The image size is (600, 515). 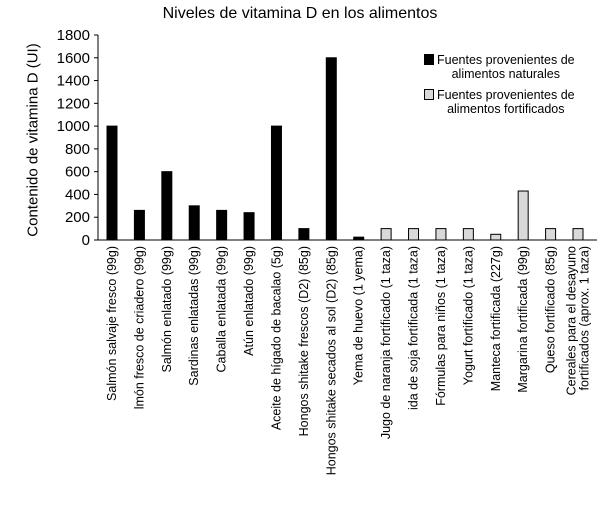 I want to click on legend-label-fortified-2: alimentos fortificados, so click(x=506, y=109).